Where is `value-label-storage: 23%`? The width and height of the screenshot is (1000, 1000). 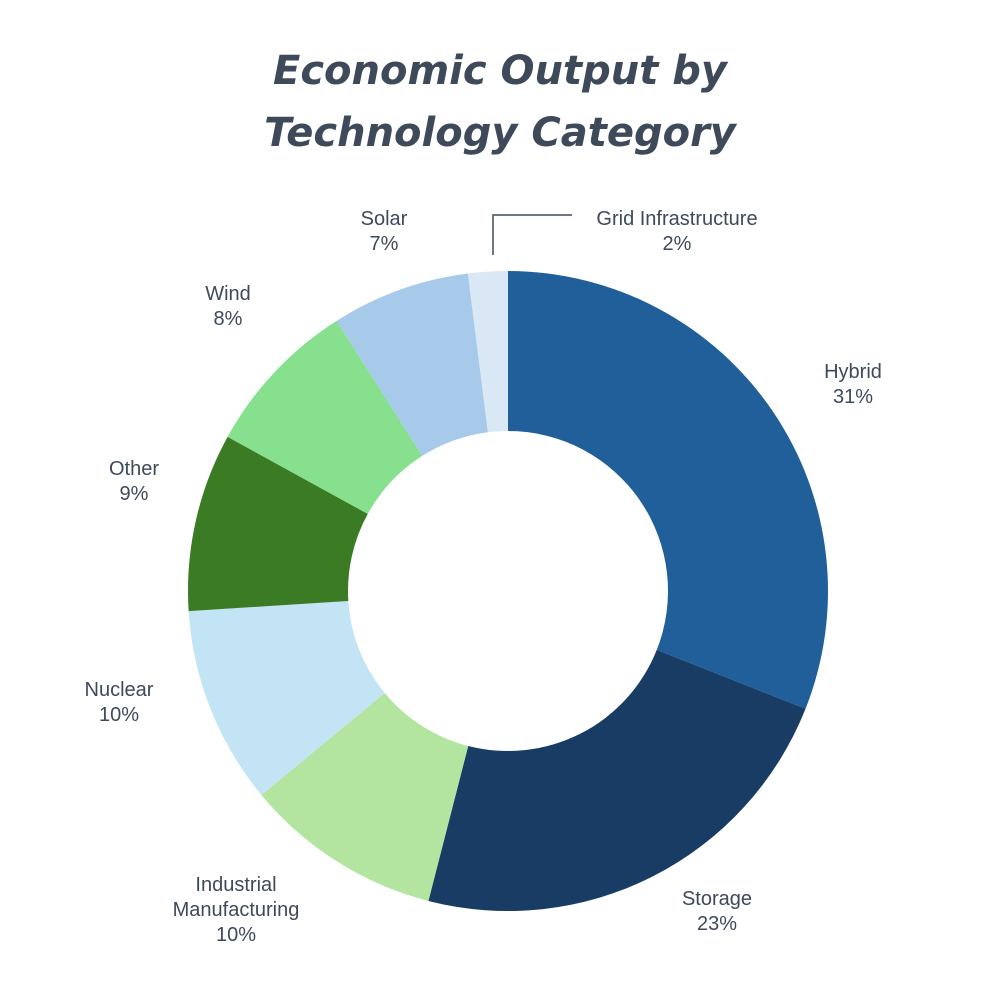
value-label-storage: 23% is located at coordinates (717, 924).